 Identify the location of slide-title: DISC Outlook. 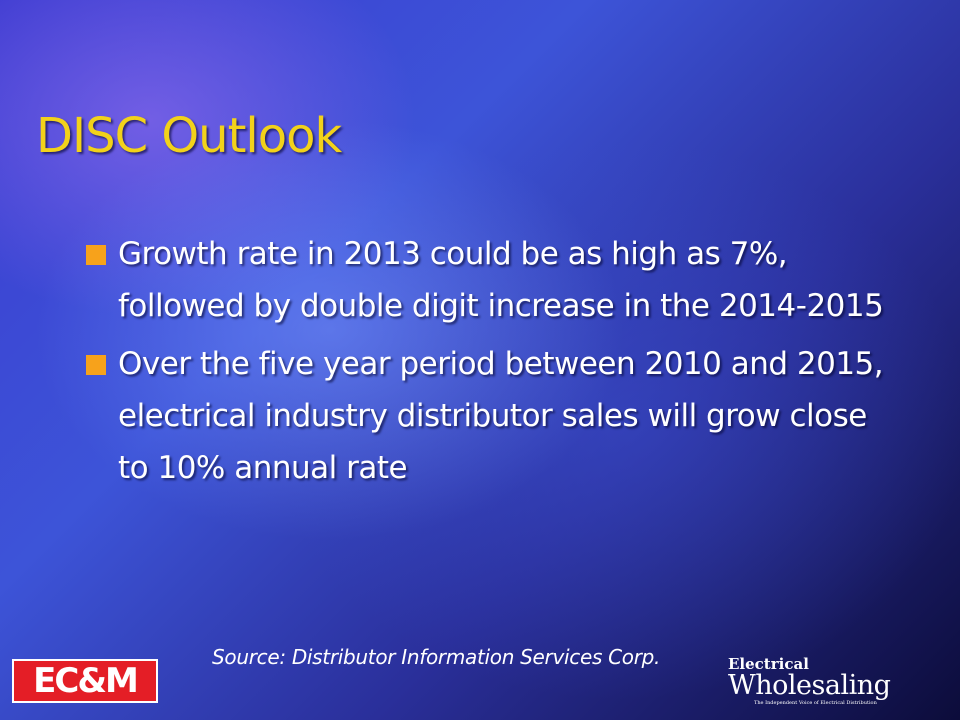
(189, 136).